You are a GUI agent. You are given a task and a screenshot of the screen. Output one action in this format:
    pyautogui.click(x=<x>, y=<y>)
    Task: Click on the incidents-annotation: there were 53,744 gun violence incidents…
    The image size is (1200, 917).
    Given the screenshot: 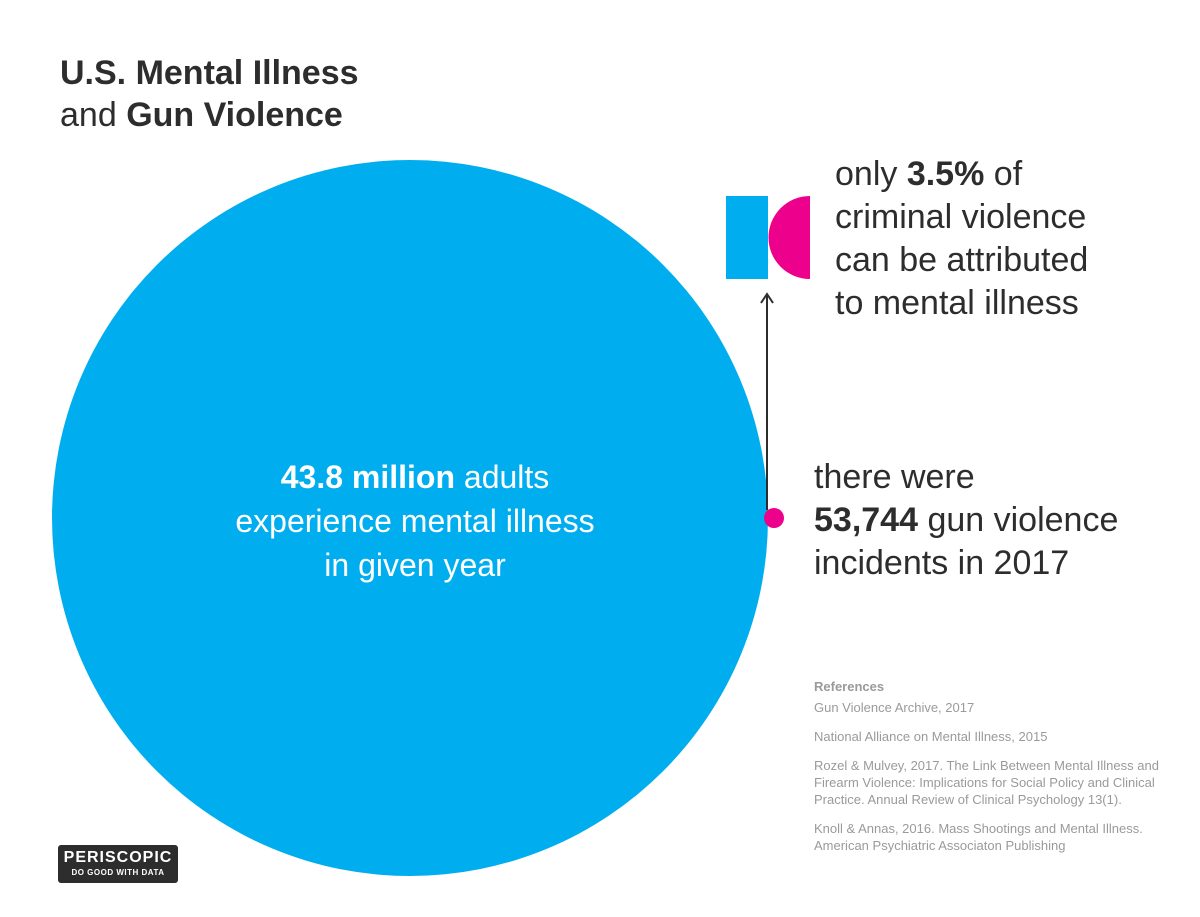 What is the action you would take?
    pyautogui.click(x=966, y=520)
    